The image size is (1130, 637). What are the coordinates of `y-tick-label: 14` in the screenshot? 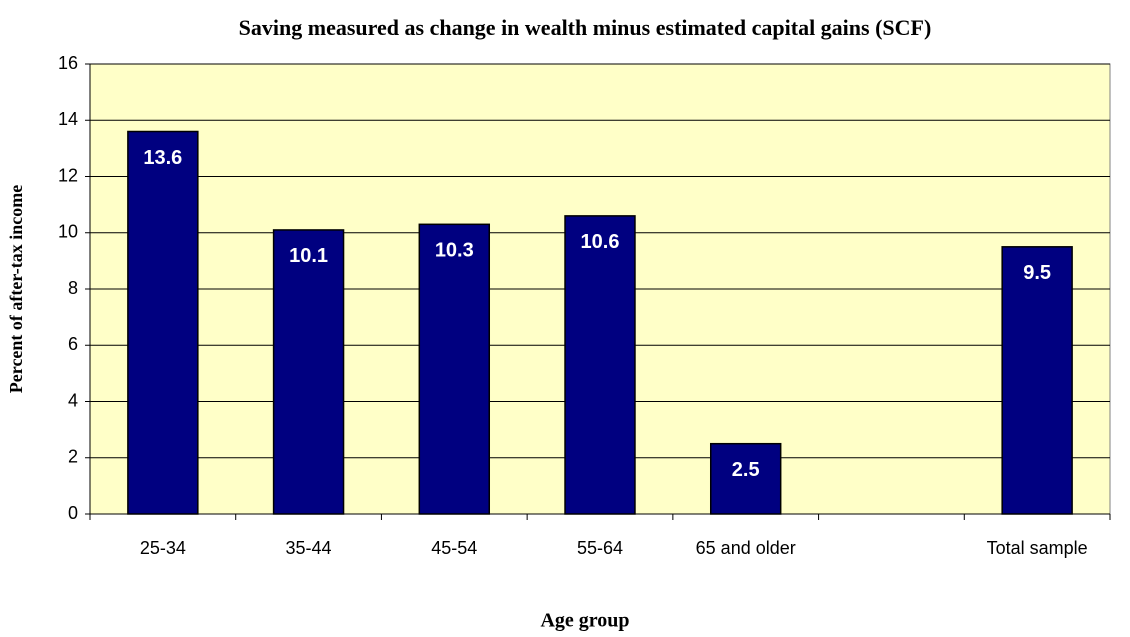 It's located at (68, 119).